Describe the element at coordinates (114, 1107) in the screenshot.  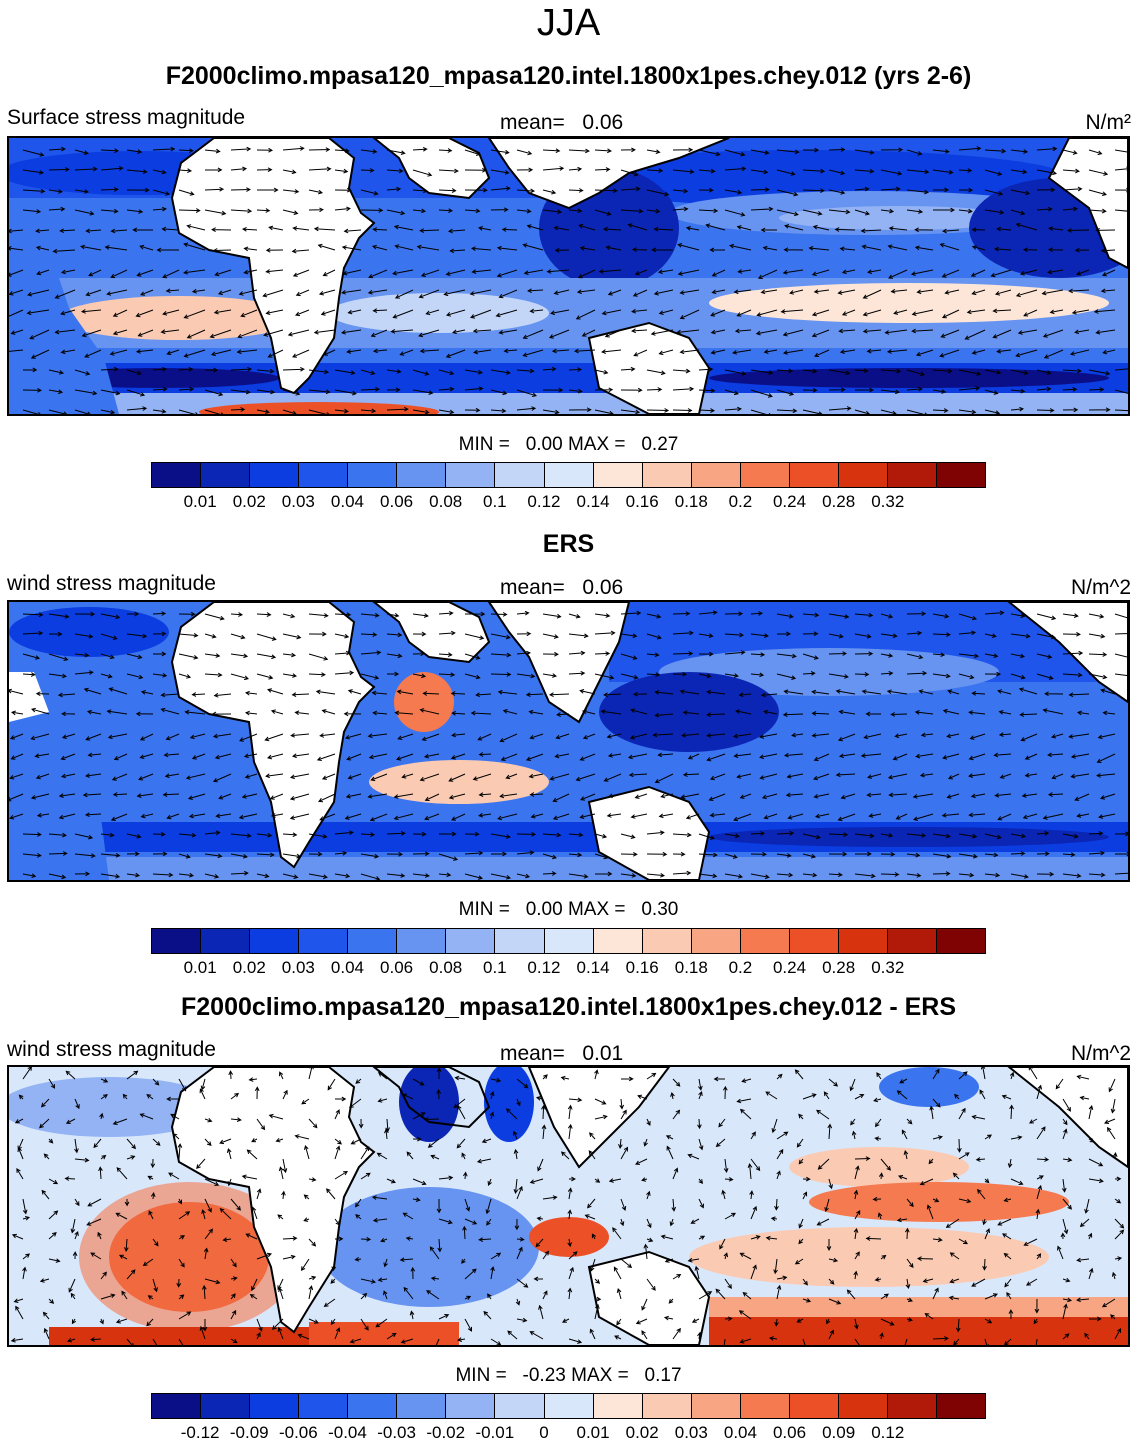
I see `field-blob` at that location.